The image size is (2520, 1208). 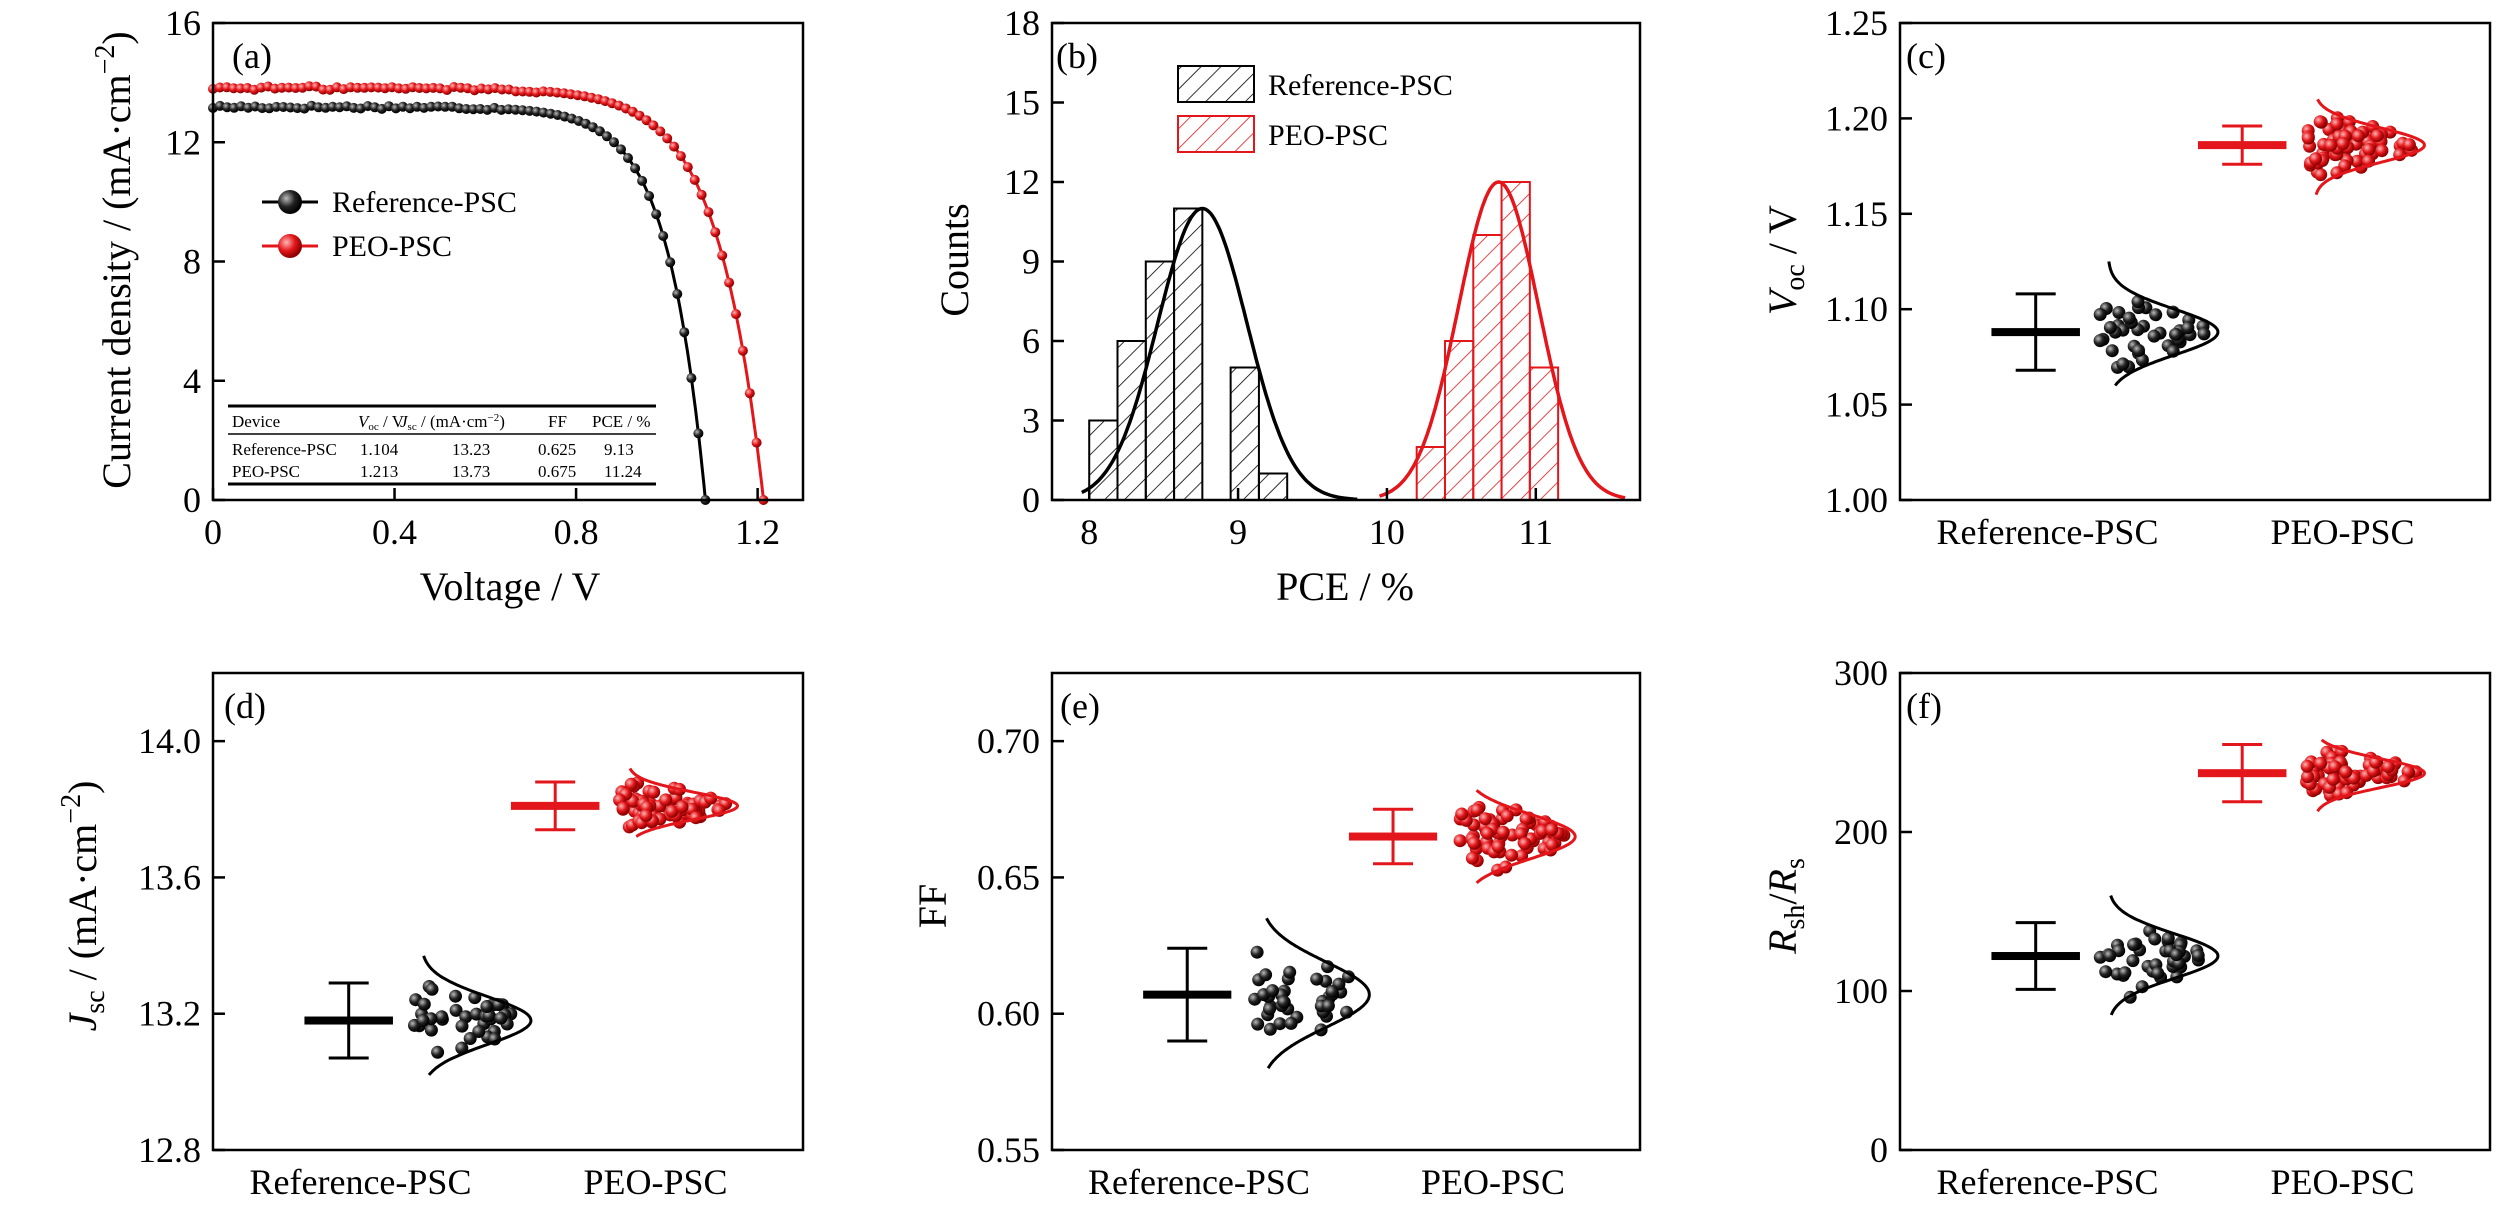 I want to click on x-tick-label: Reference-PSC, so click(x=1199, y=1182).